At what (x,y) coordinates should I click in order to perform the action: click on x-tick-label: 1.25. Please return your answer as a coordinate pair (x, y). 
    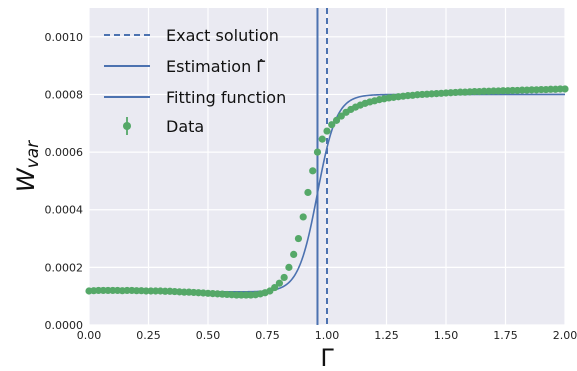
    Looking at the image, I should click on (386, 335).